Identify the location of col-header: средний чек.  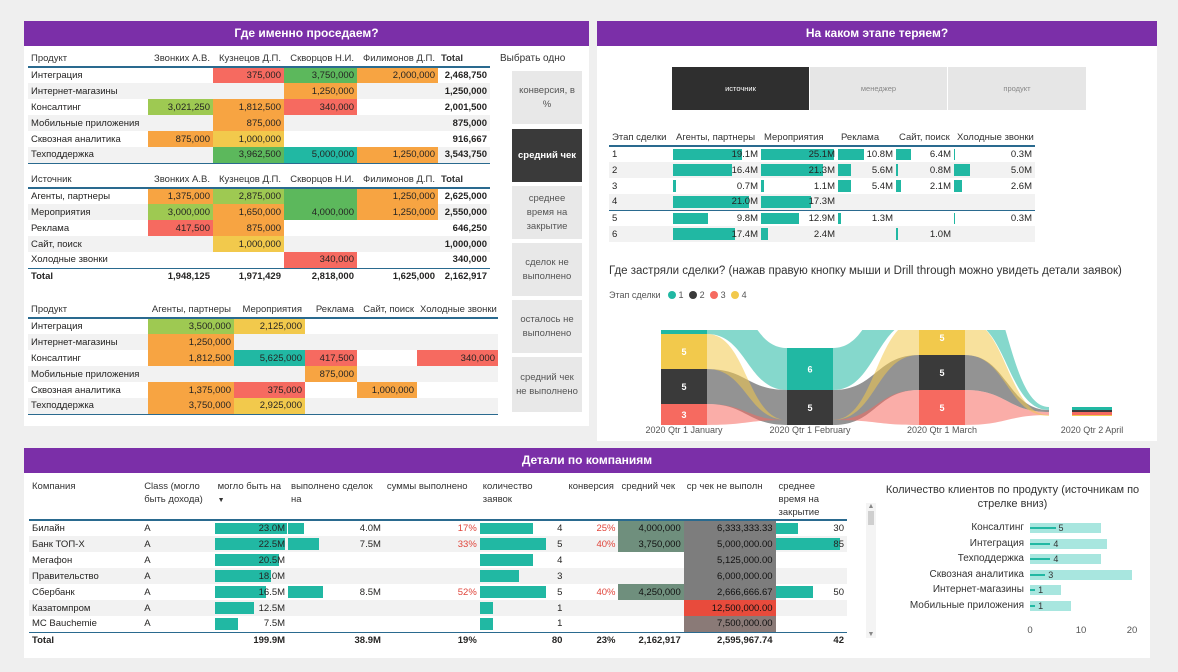
(648, 486).